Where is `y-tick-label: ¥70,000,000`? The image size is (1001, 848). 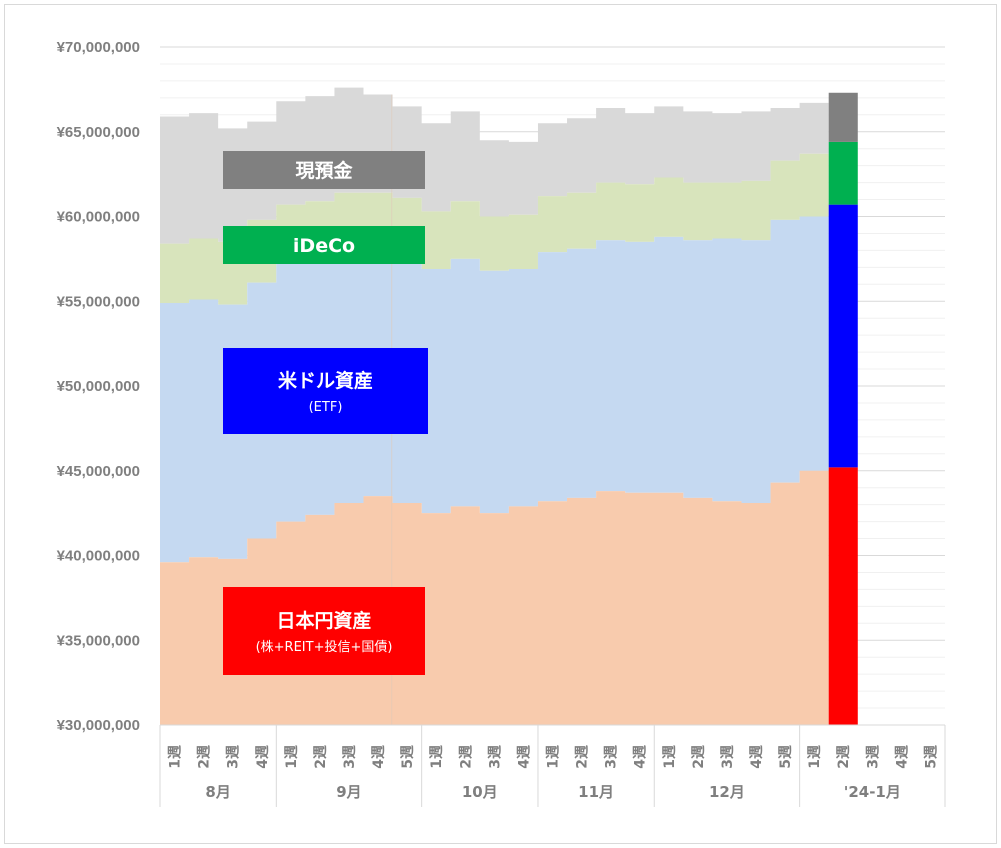 y-tick-label: ¥70,000,000 is located at coordinates (98, 47).